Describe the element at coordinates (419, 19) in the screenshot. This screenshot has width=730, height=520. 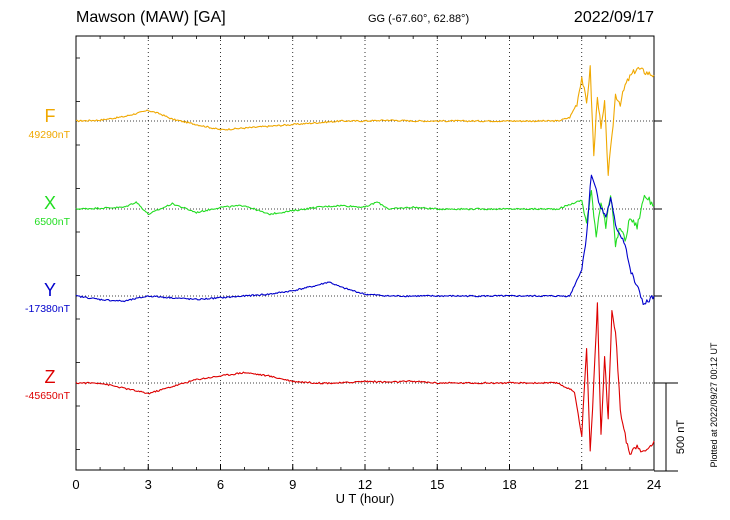
I see `geographic-coordinates: GG (-67.60°, 62.88°)` at that location.